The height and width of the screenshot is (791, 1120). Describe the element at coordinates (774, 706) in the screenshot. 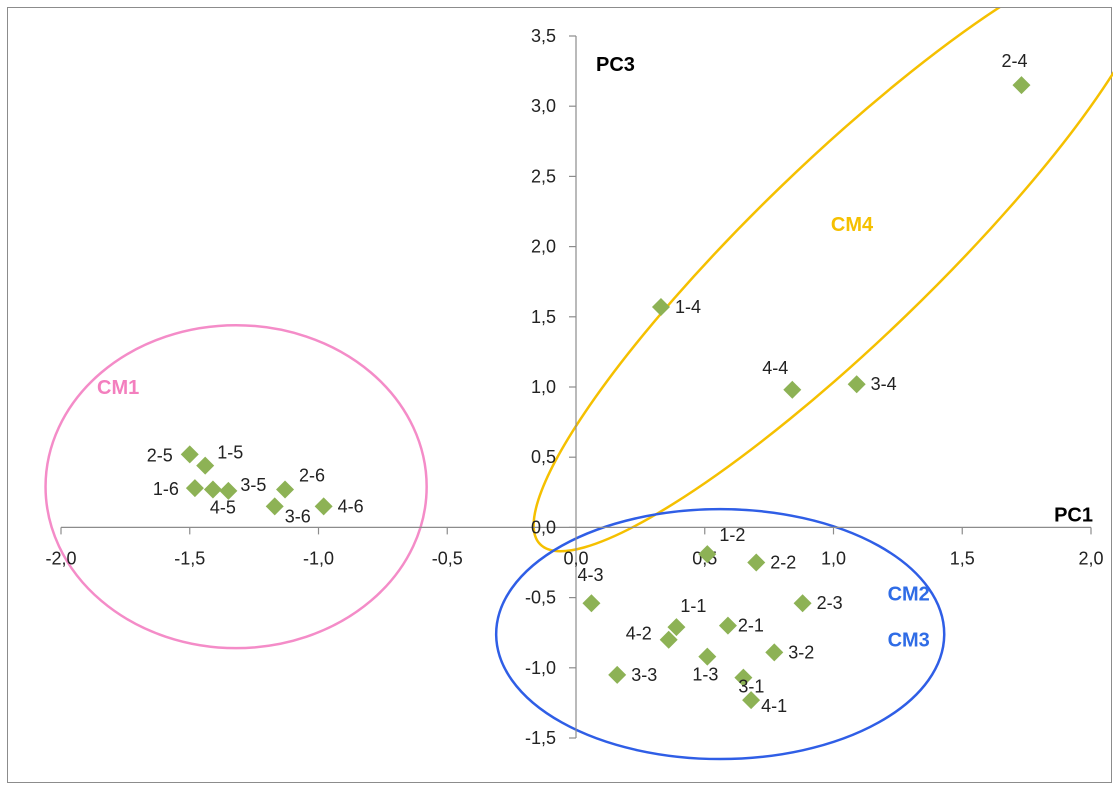

I see `point-label-4-1: 4-1` at that location.